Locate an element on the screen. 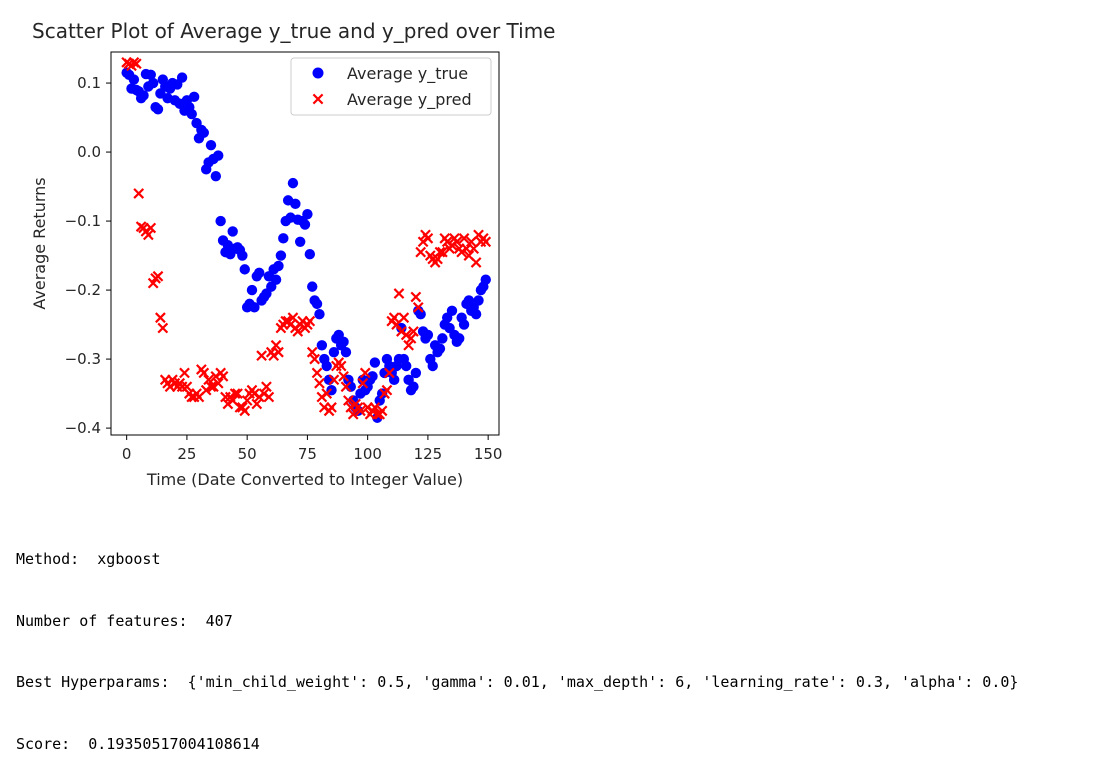  legend-box is located at coordinates (391, 86).